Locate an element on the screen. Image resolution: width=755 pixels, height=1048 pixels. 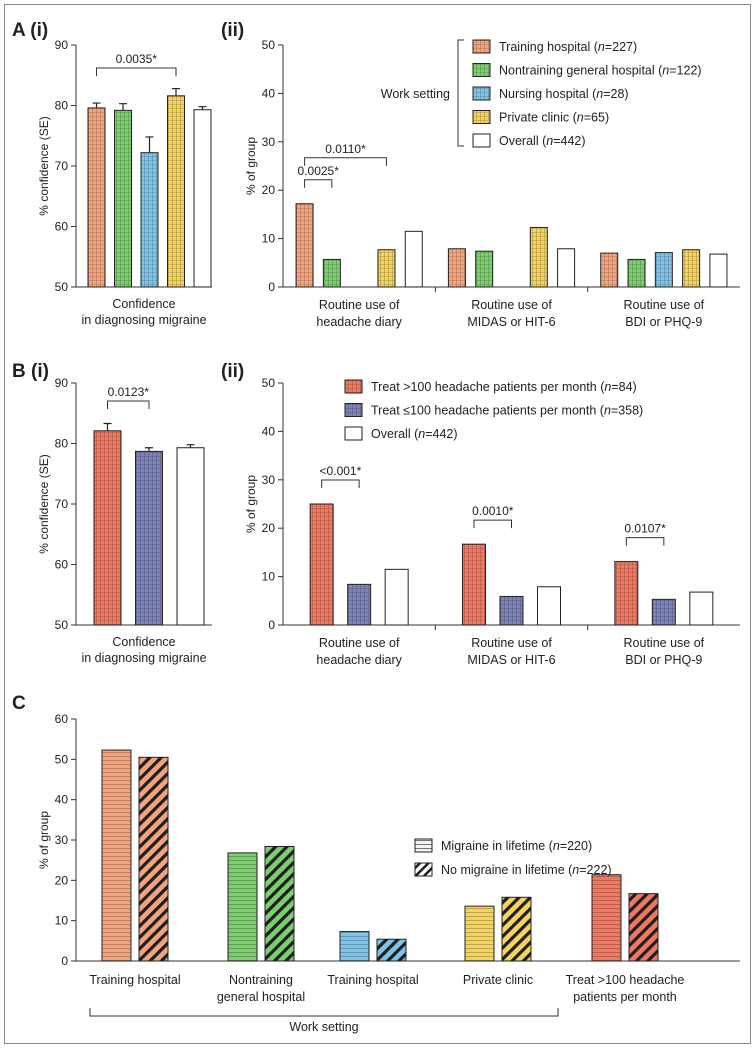
C-y-axis-label: % of group is located at coordinates (44, 840).